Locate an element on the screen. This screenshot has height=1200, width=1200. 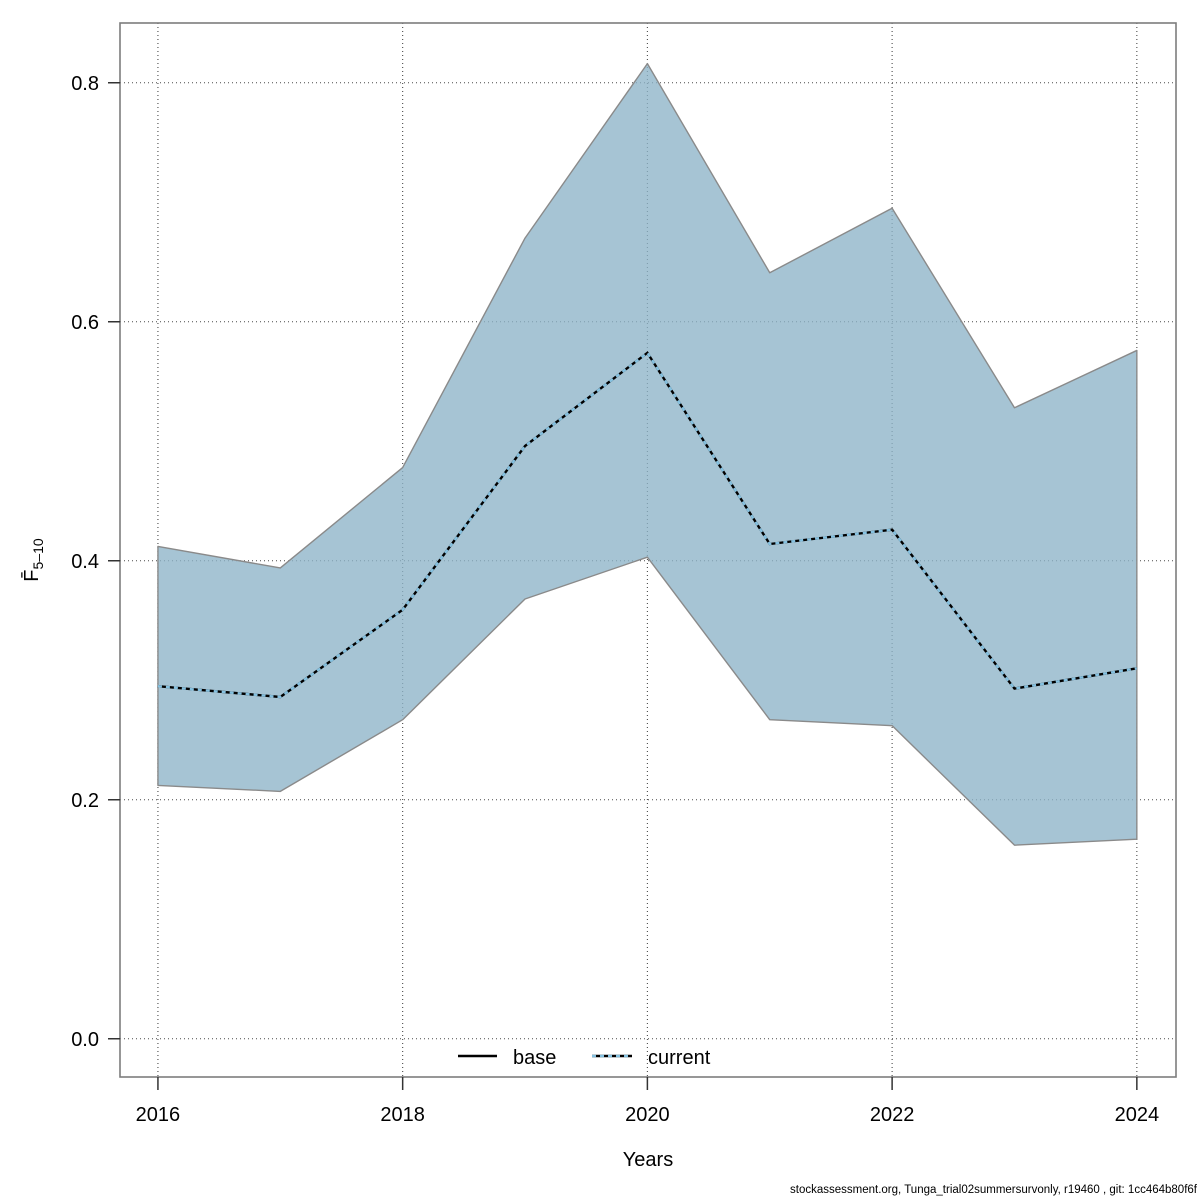
y-tick-label: 0.0 is located at coordinates (85, 1040).